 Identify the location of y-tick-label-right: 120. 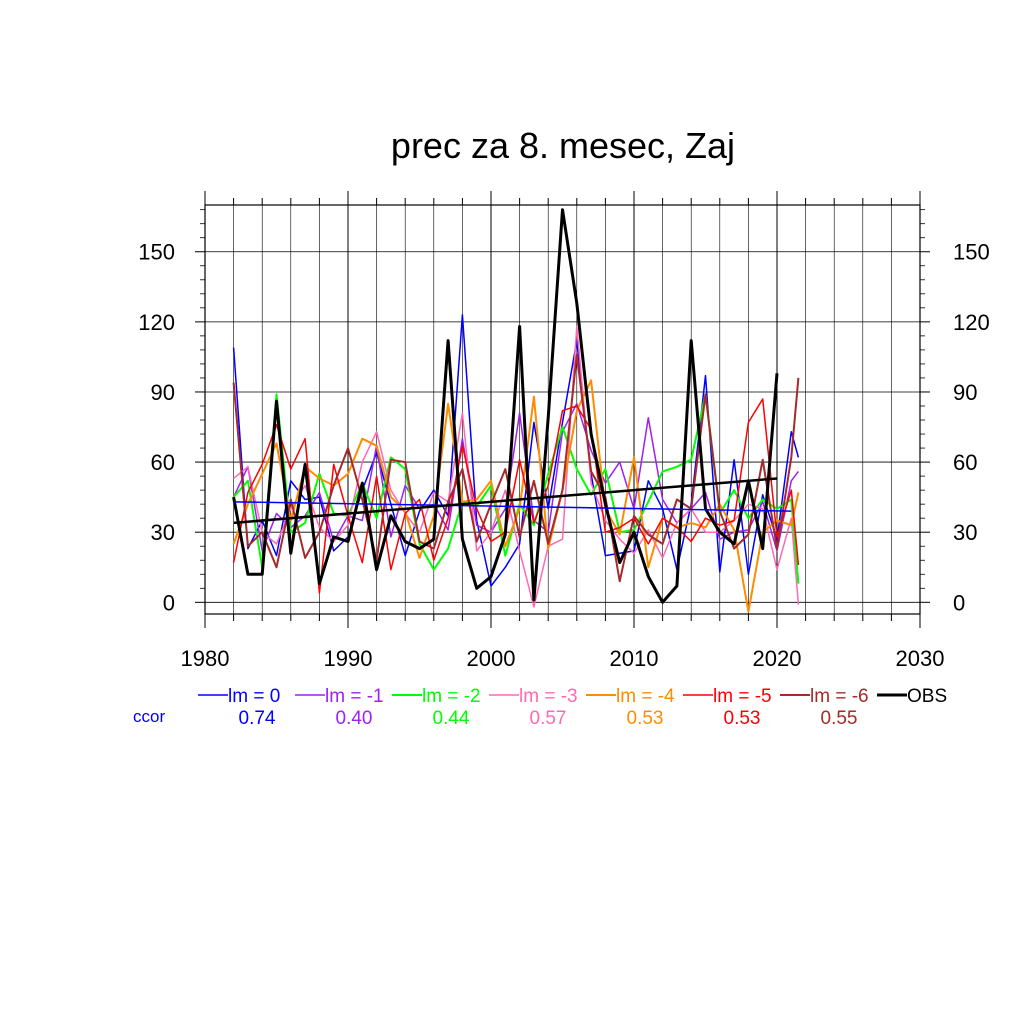
(971, 322).